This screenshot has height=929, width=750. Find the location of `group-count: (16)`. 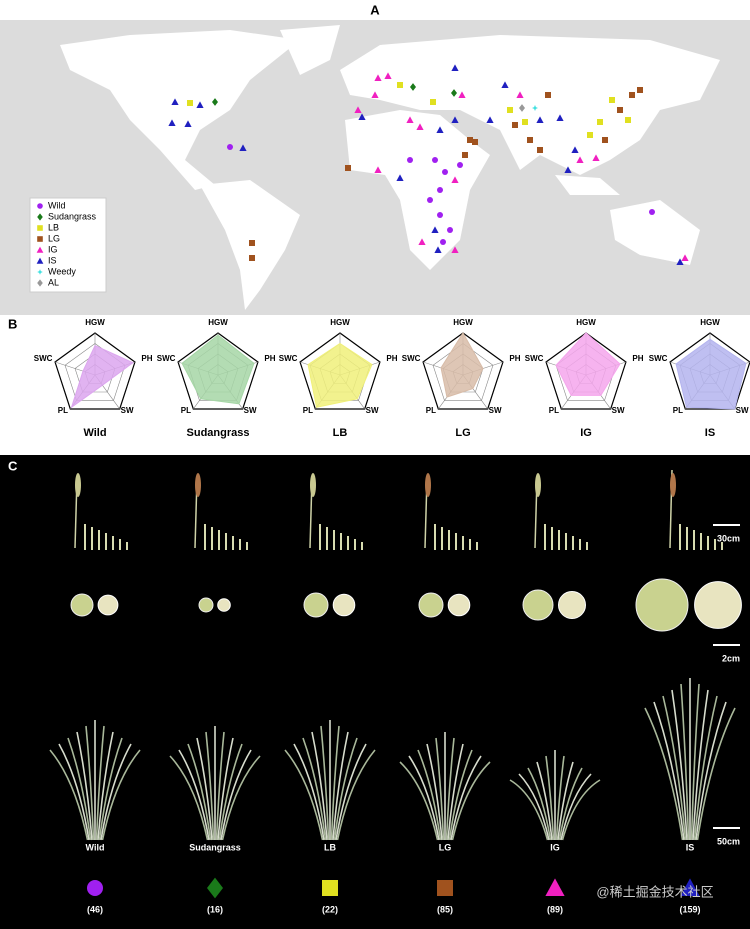

group-count: (16) is located at coordinates (215, 909).